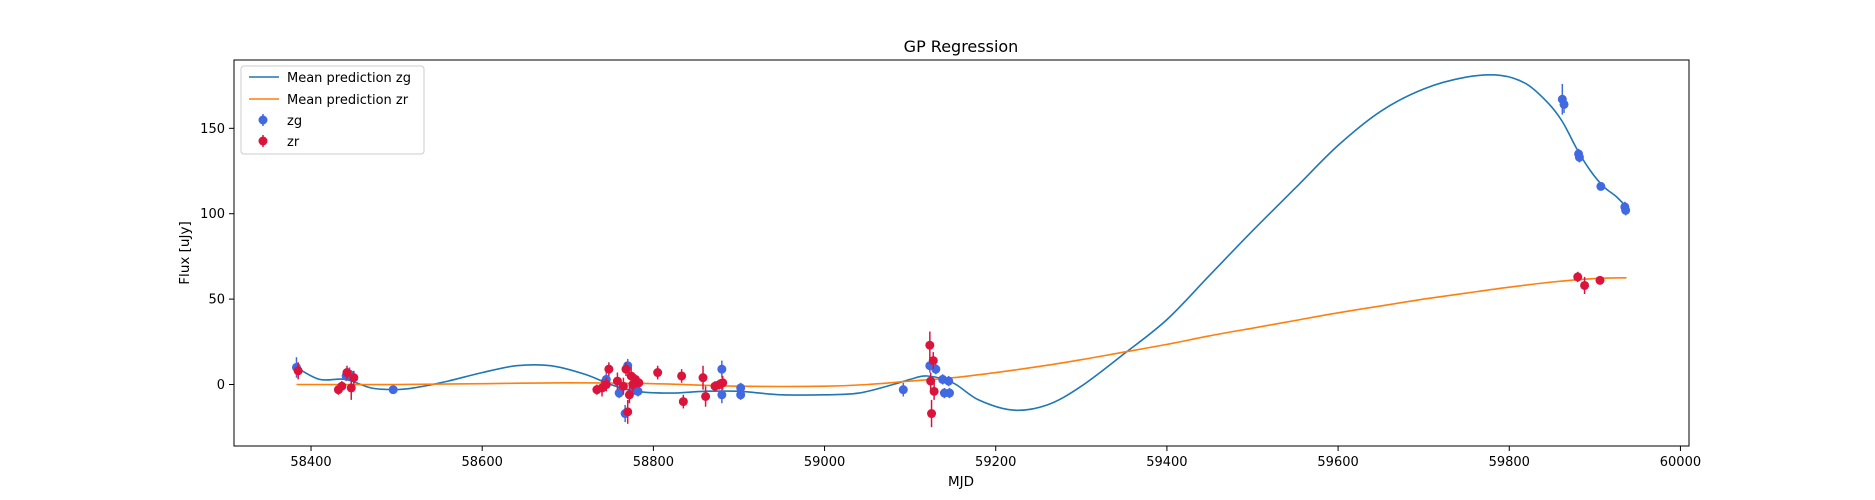  What do you see at coordinates (216, 300) in the screenshot?
I see `y-tick-label: 50` at bounding box center [216, 300].